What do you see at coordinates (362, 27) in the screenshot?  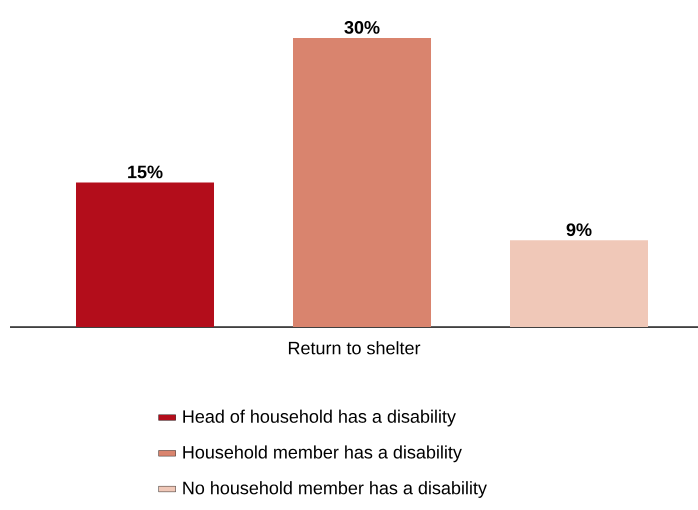 I see `data-label: 30%` at bounding box center [362, 27].